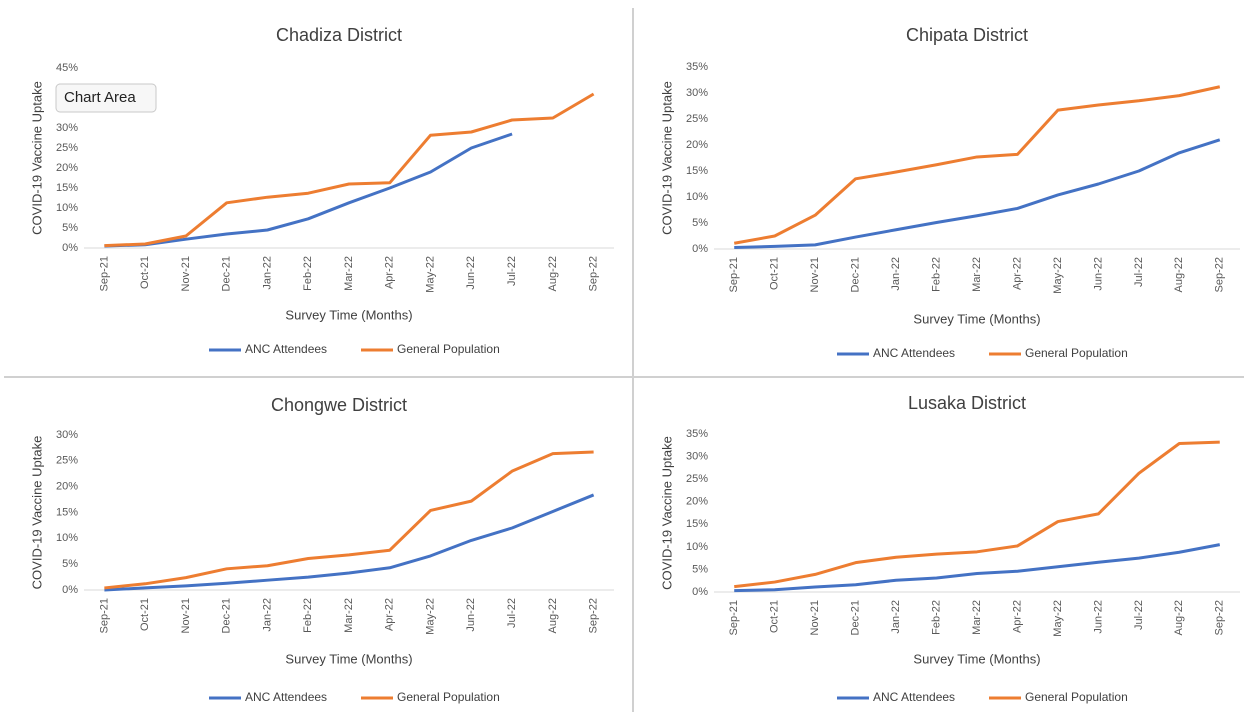 Image resolution: width=1248 pixels, height=716 pixels. I want to click on x-tick-label: Sep-22, so click(594, 615).